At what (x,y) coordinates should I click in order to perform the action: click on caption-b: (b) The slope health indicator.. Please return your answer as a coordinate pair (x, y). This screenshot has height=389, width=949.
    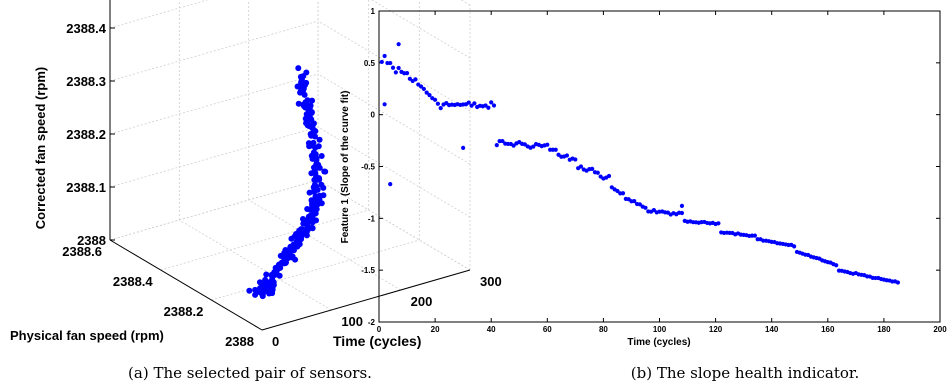
    Looking at the image, I should click on (745, 373).